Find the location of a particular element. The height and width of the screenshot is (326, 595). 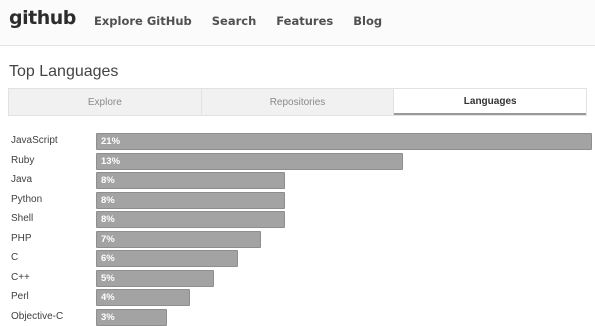

language-row: Perl 4% is located at coordinates (297, 298).